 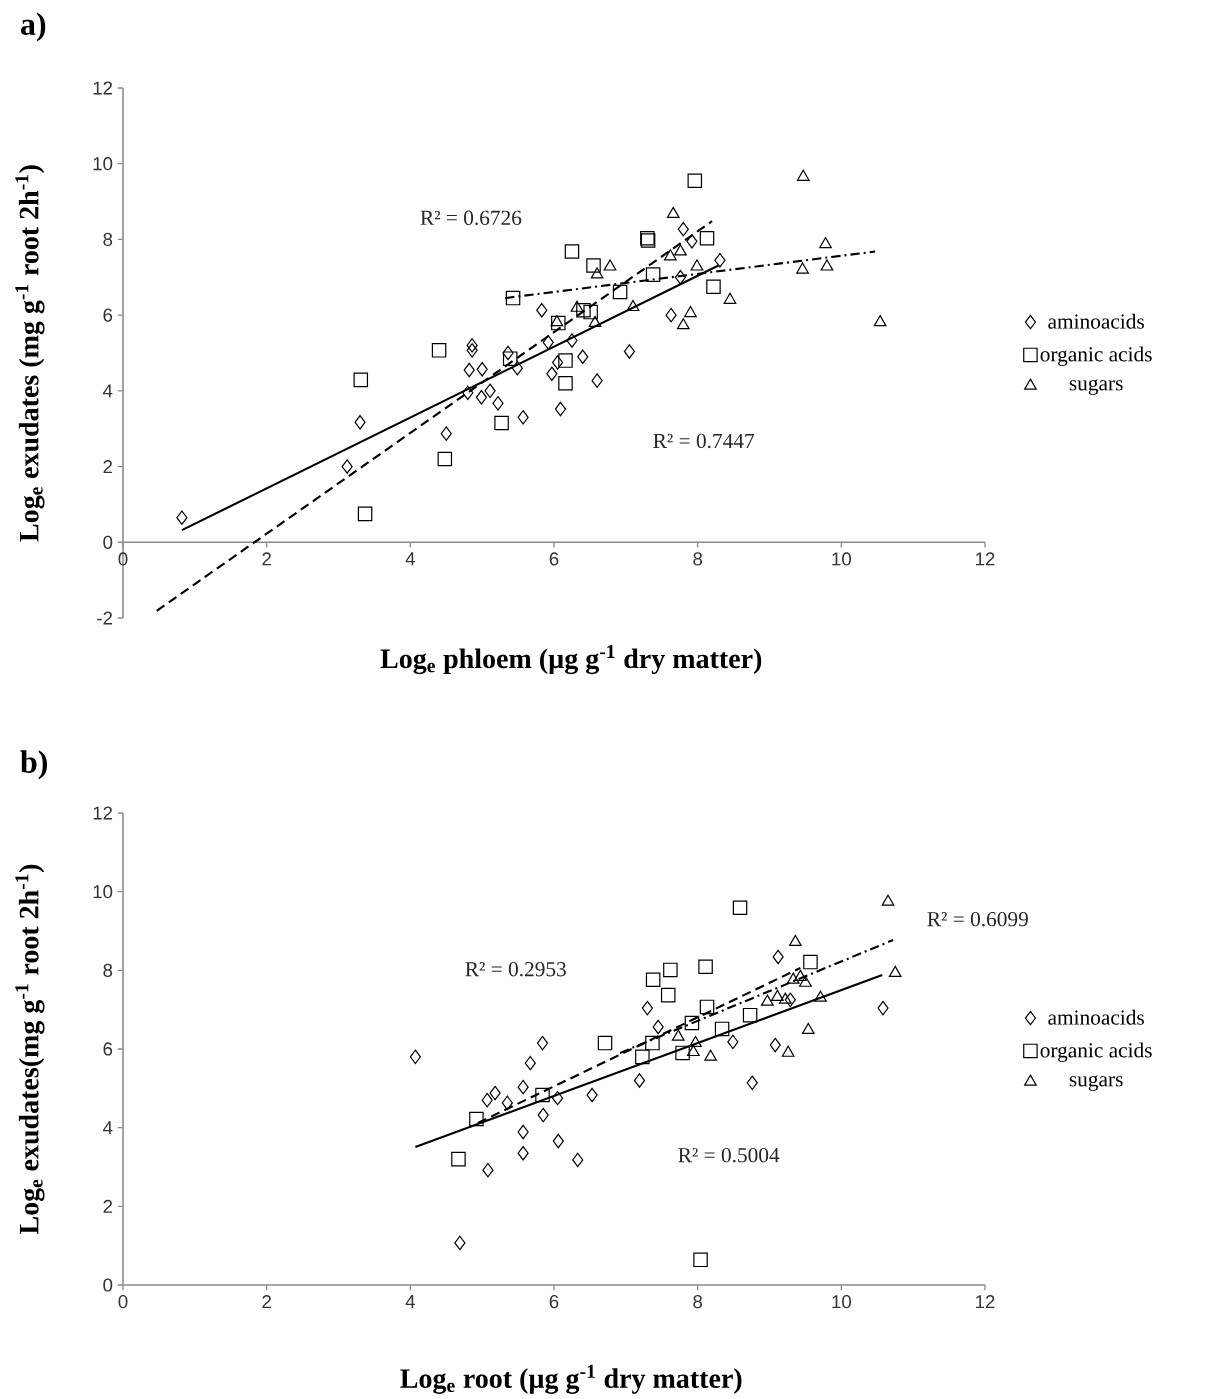 What do you see at coordinates (30, 353) in the screenshot?
I see `y-axis-title: Log$_{e}$ exudates (mg g$^{-1}$ root 2h$^{-1}$)` at bounding box center [30, 353].